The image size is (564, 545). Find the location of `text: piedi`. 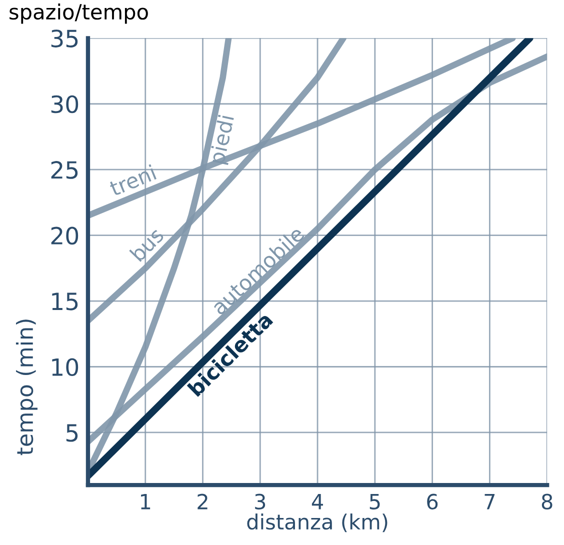

text: piedi is located at coordinates (223, 139).